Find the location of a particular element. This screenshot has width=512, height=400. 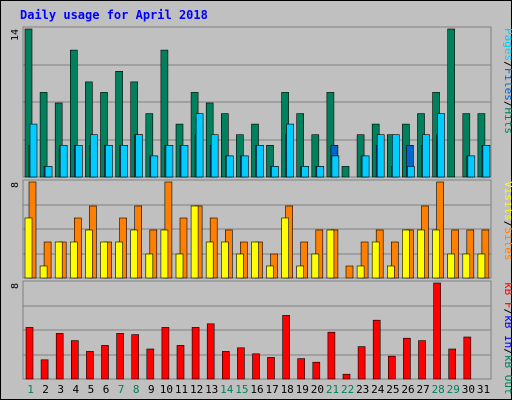

day-label-21: 21 is located at coordinates (332, 389).